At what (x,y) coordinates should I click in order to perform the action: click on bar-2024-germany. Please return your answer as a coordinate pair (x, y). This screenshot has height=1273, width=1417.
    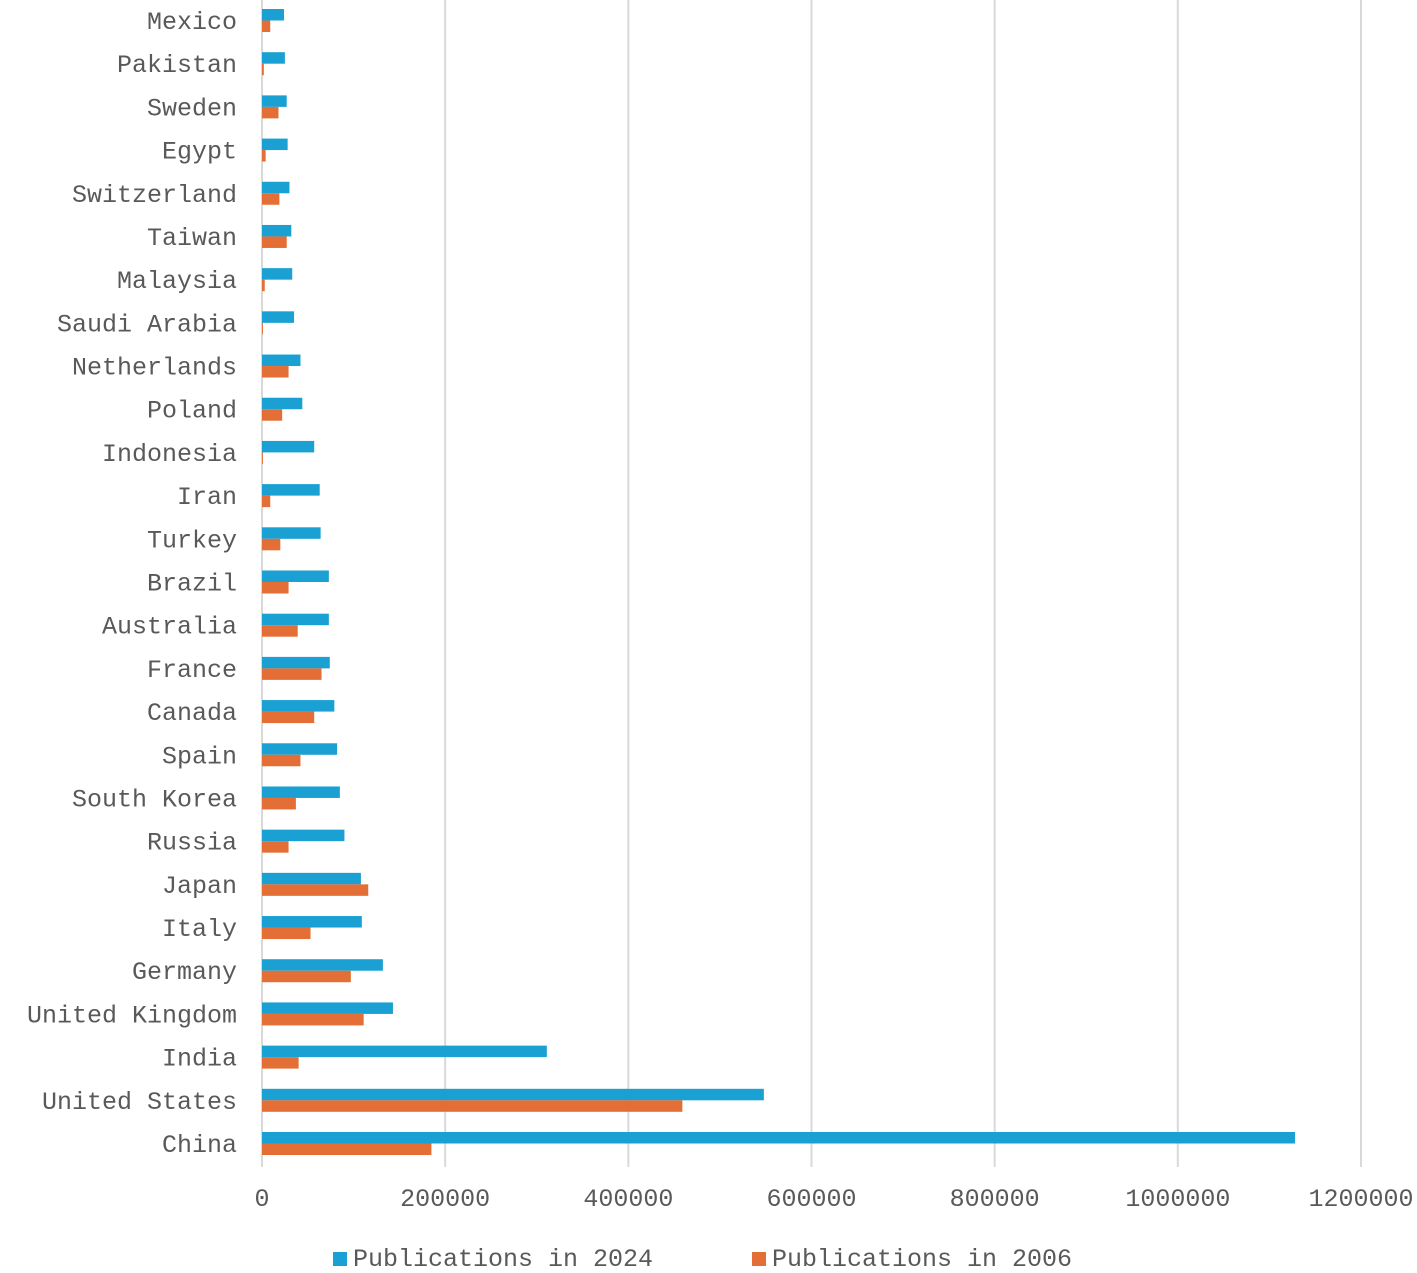
    Looking at the image, I should click on (322, 965).